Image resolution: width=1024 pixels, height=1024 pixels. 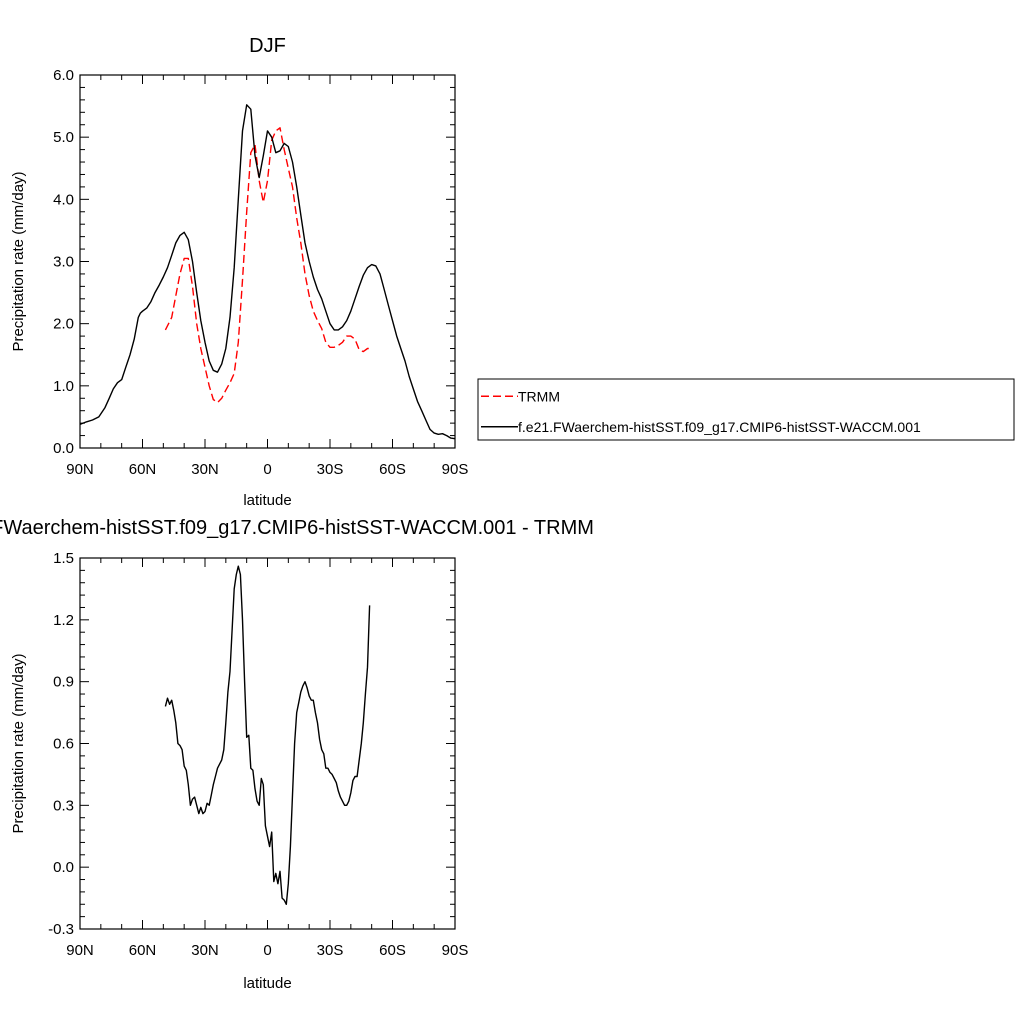 What do you see at coordinates (63, 558) in the screenshot?
I see `y-tick-label: 1.5` at bounding box center [63, 558].